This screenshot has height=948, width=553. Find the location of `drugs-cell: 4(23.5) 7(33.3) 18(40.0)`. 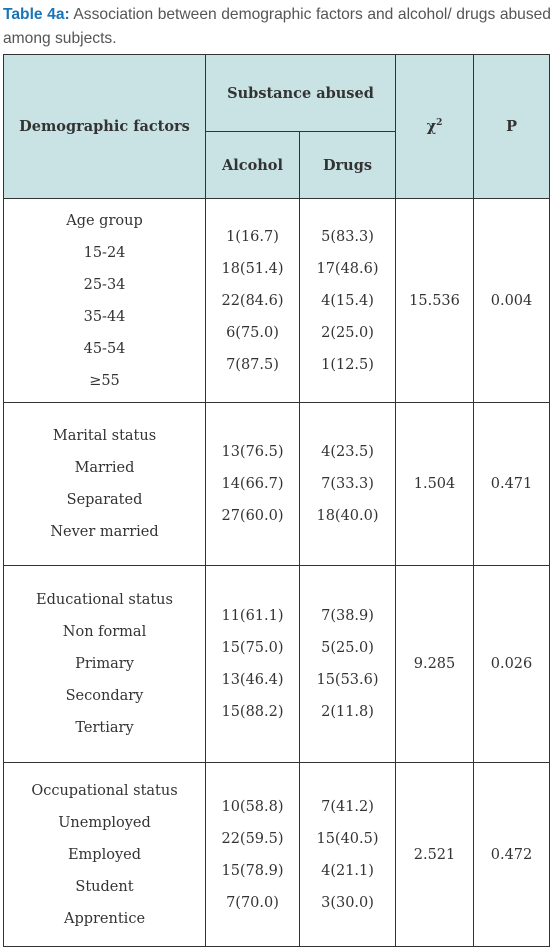

drugs-cell: 4(23.5) 7(33.3) 18(40.0) is located at coordinates (347, 484).